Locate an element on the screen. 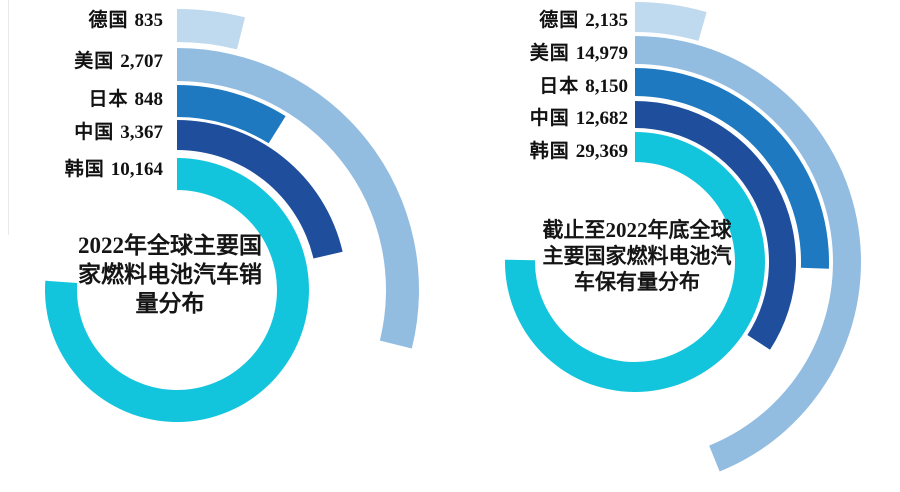 Image resolution: width=900 pixels, height=492 pixels. arc-germany-stock is located at coordinates (671, 21).